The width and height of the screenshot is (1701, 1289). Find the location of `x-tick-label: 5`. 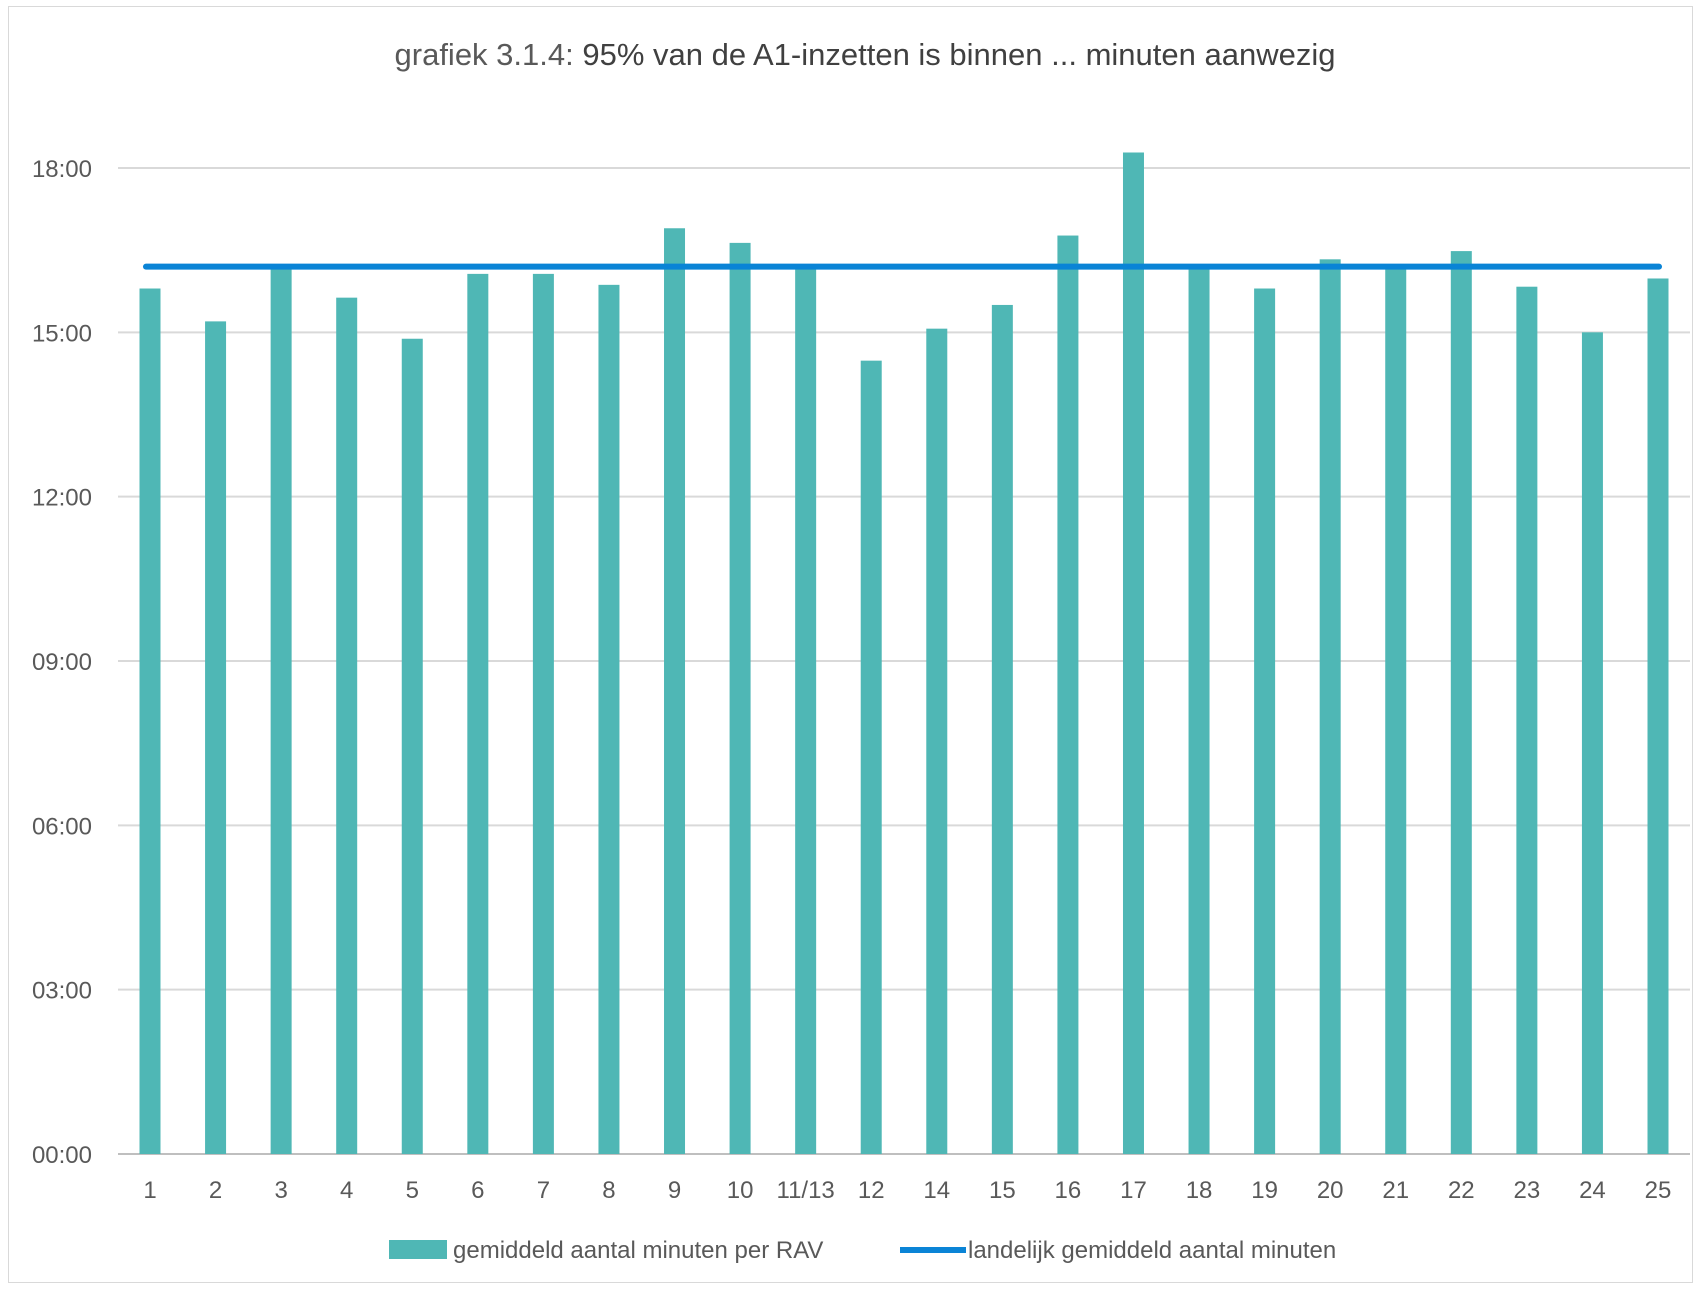

x-tick-label: 5 is located at coordinates (412, 1190).